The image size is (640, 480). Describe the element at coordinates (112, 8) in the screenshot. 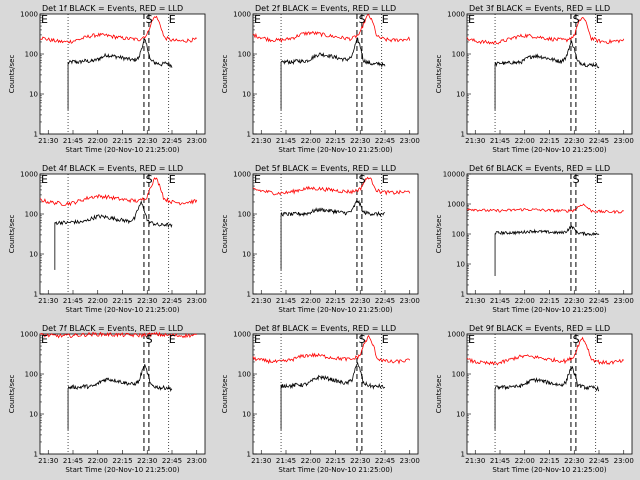

I see `panel-title: Det 1f BLACK = Events, RED = LLD` at that location.